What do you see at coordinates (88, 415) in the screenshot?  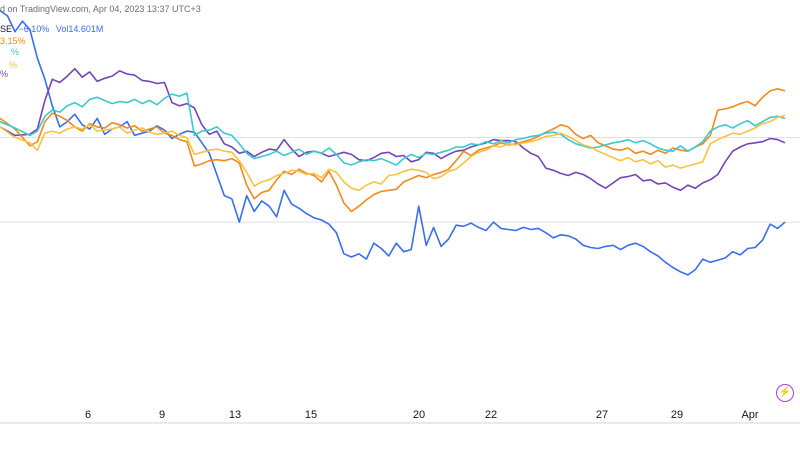 I see `x-tick-label: 6` at bounding box center [88, 415].